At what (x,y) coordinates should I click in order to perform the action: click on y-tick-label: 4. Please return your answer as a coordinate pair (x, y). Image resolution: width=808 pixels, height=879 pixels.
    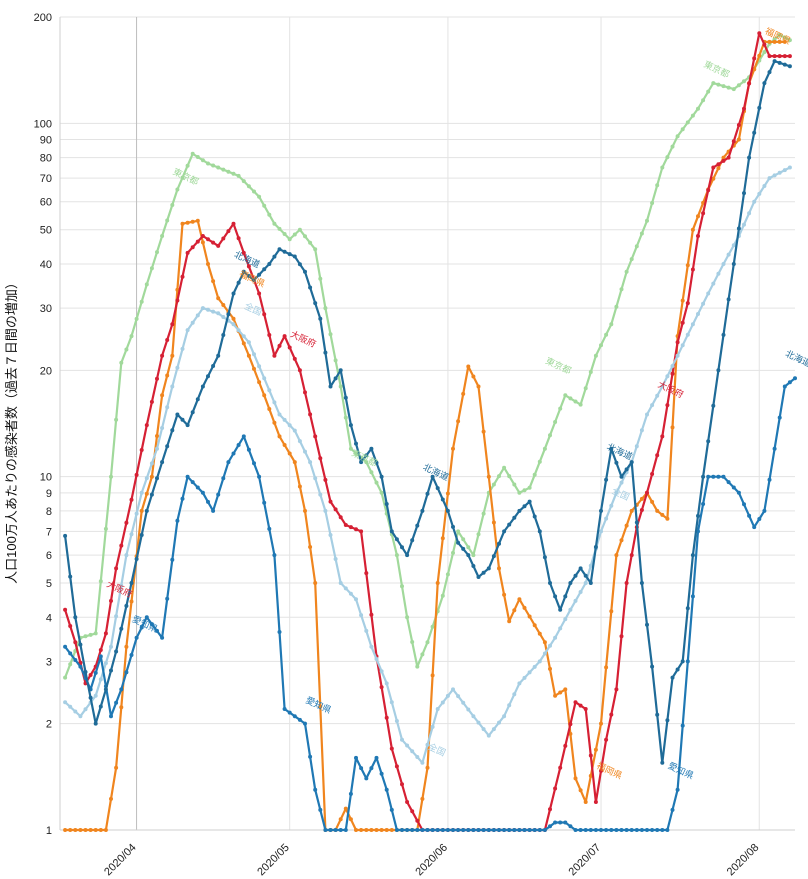
    Looking at the image, I should click on (49, 618).